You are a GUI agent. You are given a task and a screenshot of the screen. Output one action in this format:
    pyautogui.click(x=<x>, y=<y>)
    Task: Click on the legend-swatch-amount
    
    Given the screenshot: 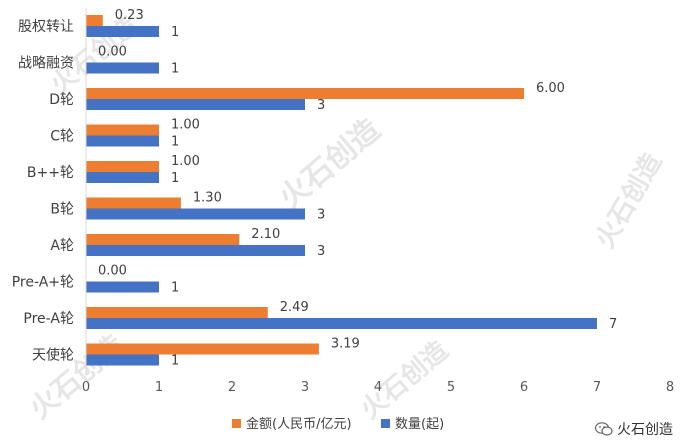 What is the action you would take?
    pyautogui.click(x=236, y=423)
    